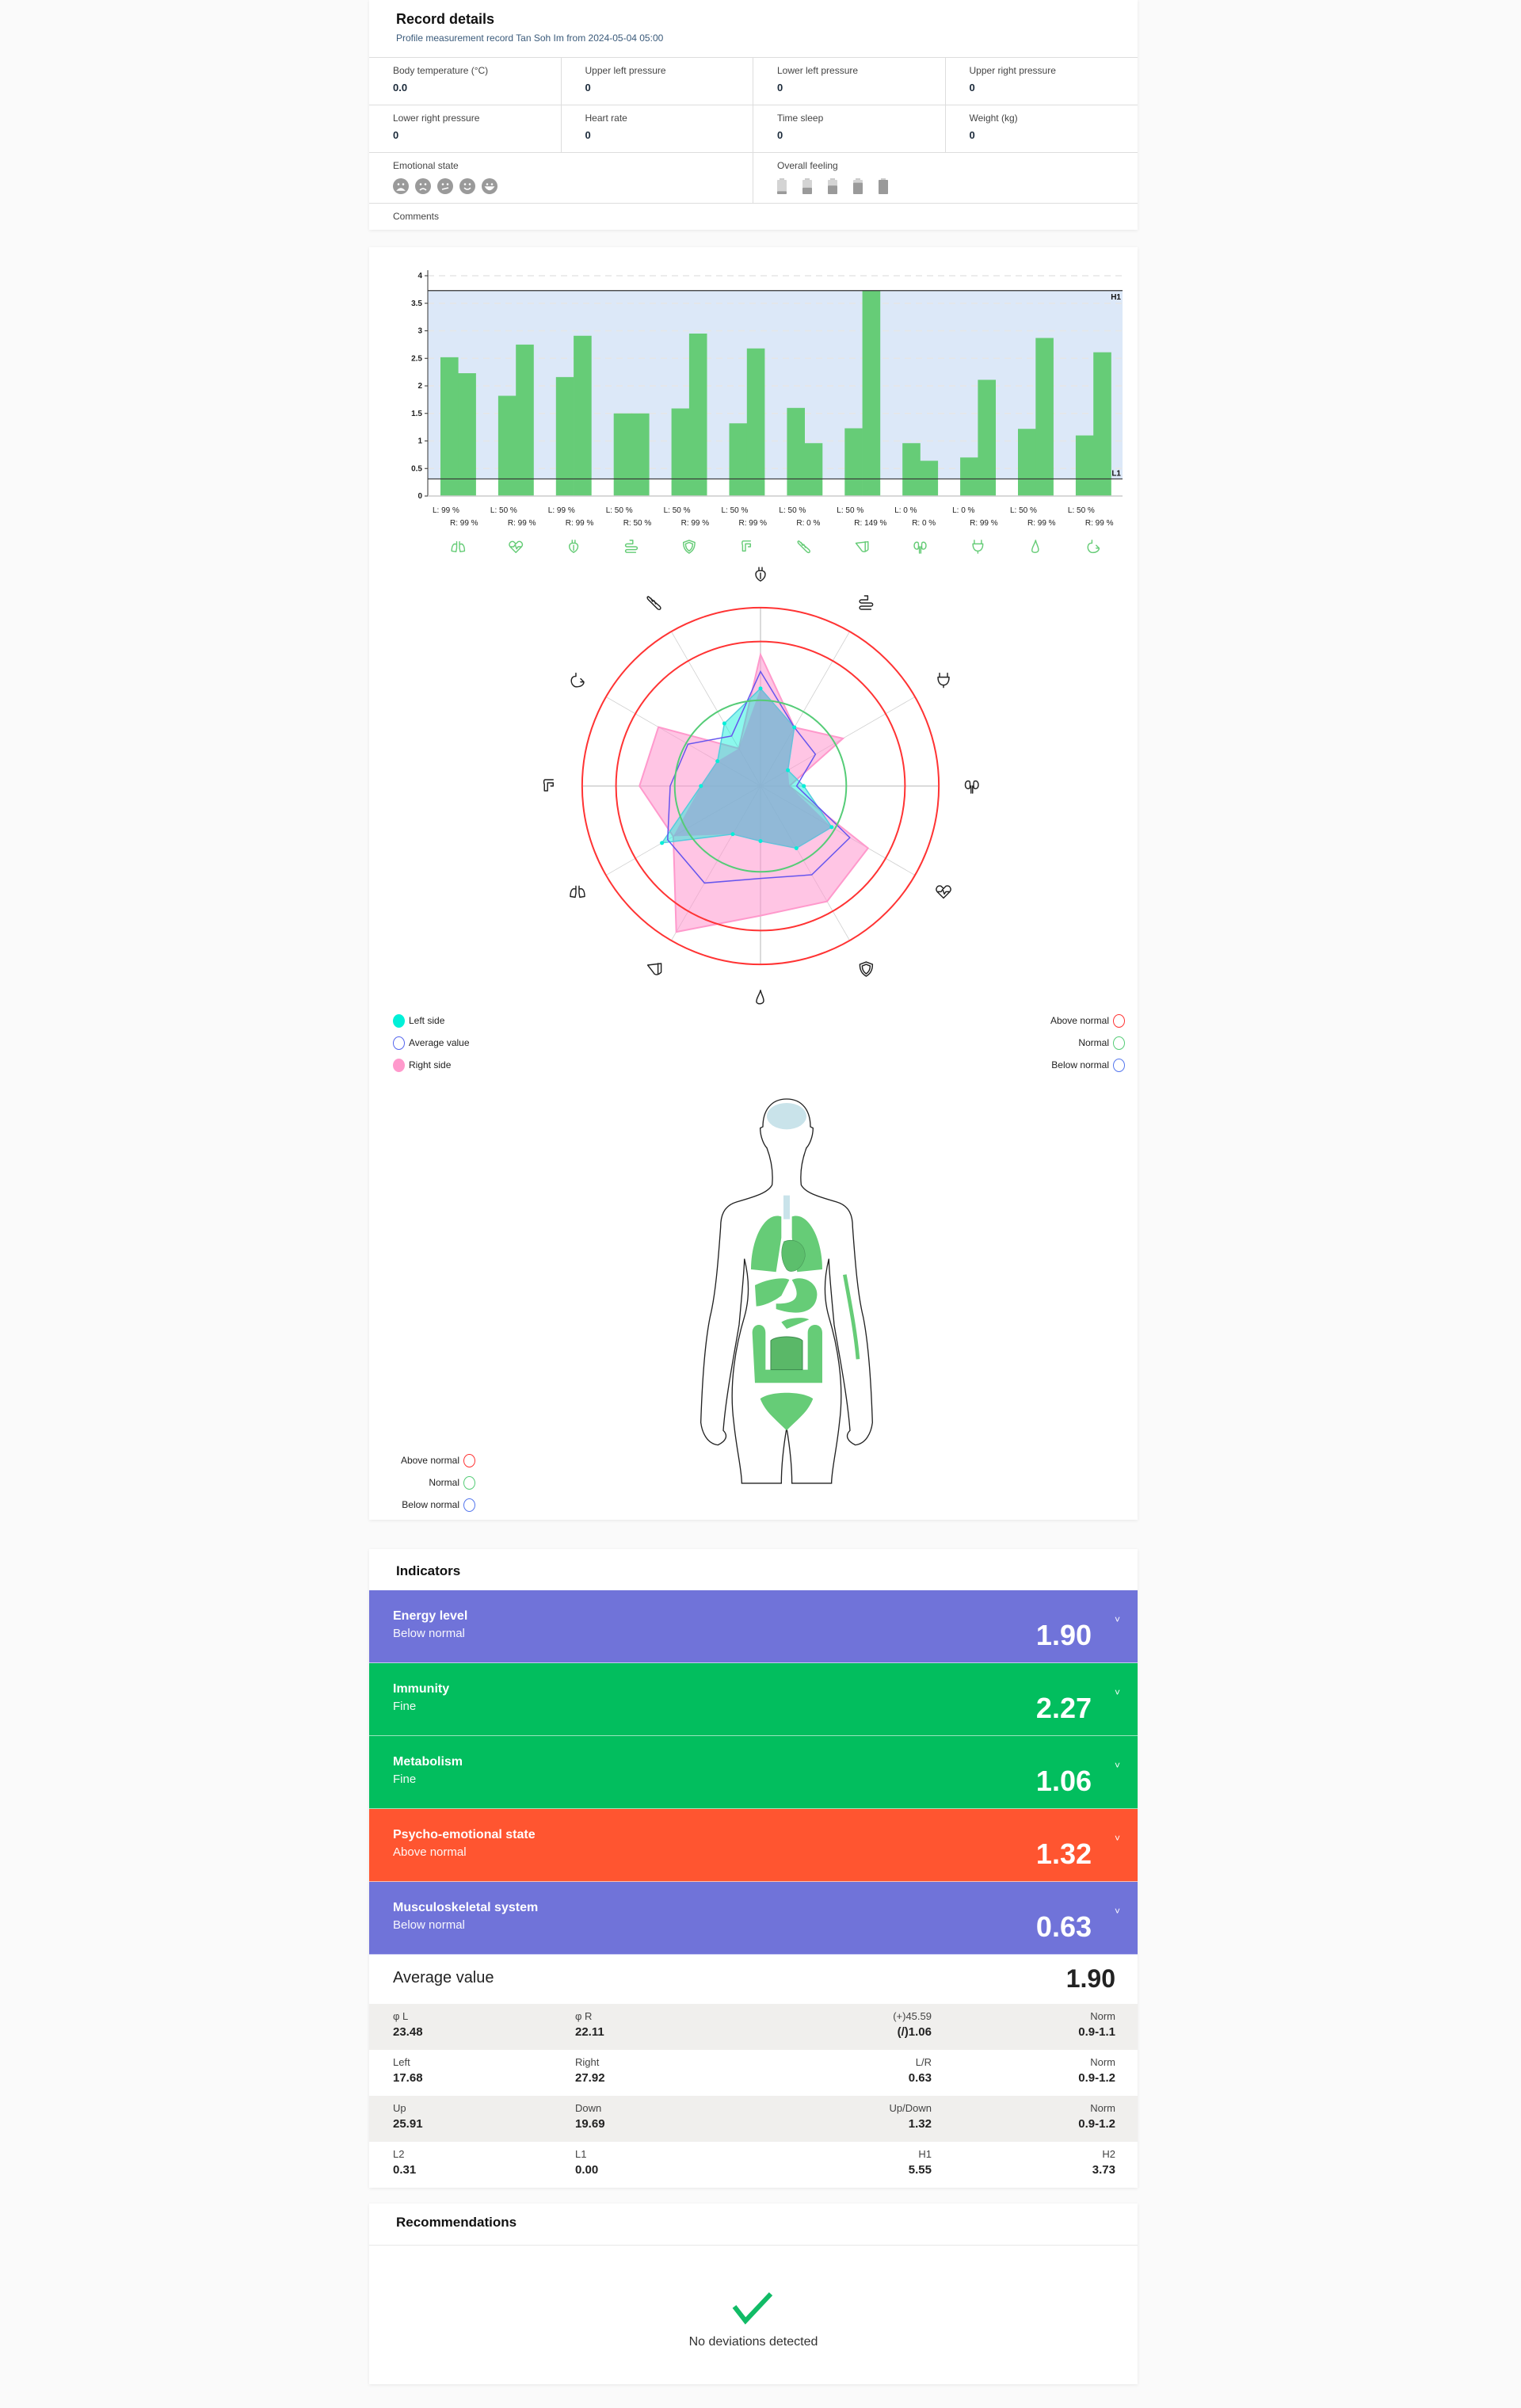 The height and width of the screenshot is (2408, 1521). What do you see at coordinates (419, 331) in the screenshot?
I see `y-tick-label: 3` at bounding box center [419, 331].